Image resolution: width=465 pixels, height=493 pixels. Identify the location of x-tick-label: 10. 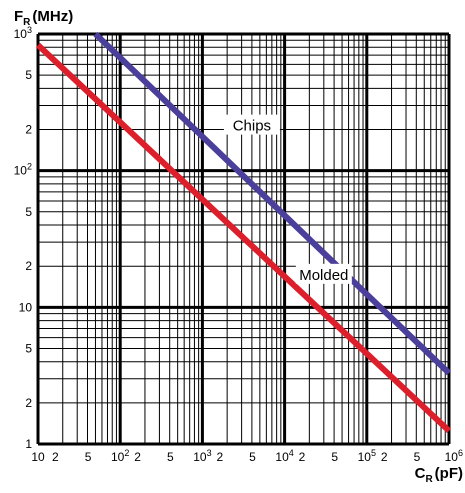
(38, 457).